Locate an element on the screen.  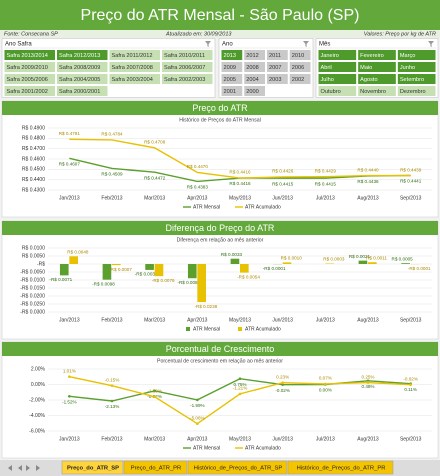
chart-header is located at coordinates (220, 349).